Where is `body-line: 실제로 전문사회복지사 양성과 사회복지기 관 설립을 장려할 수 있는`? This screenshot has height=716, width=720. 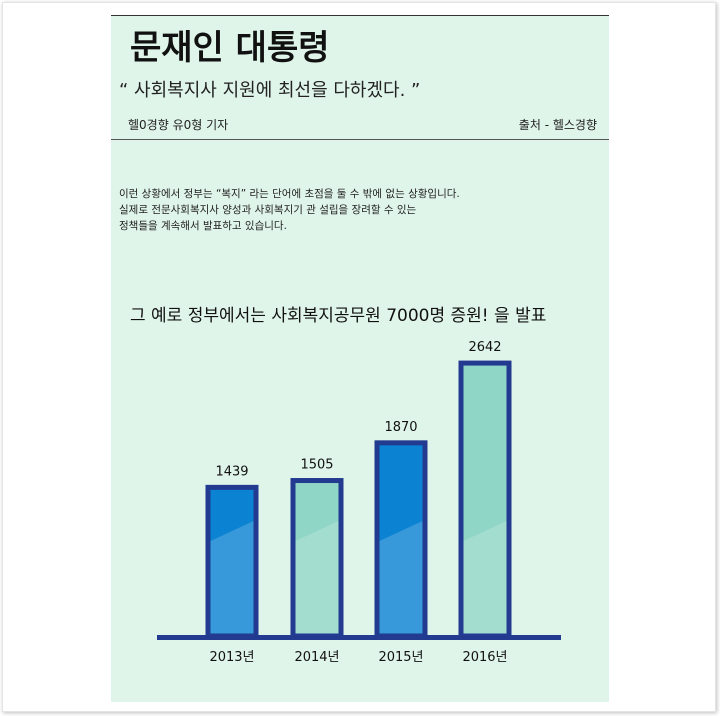 body-line: 실제로 전문사회복지사 양성과 사회복지기 관 설립을 장려할 수 있는 is located at coordinates (268, 210).